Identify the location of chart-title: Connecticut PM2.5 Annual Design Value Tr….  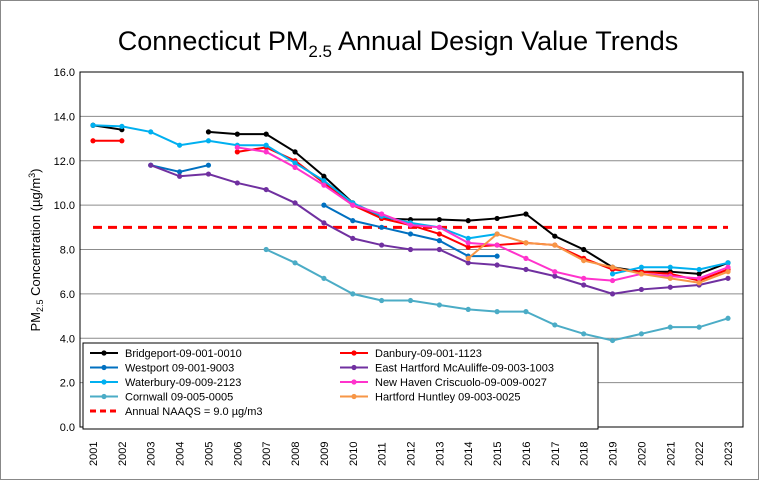
(398, 43).